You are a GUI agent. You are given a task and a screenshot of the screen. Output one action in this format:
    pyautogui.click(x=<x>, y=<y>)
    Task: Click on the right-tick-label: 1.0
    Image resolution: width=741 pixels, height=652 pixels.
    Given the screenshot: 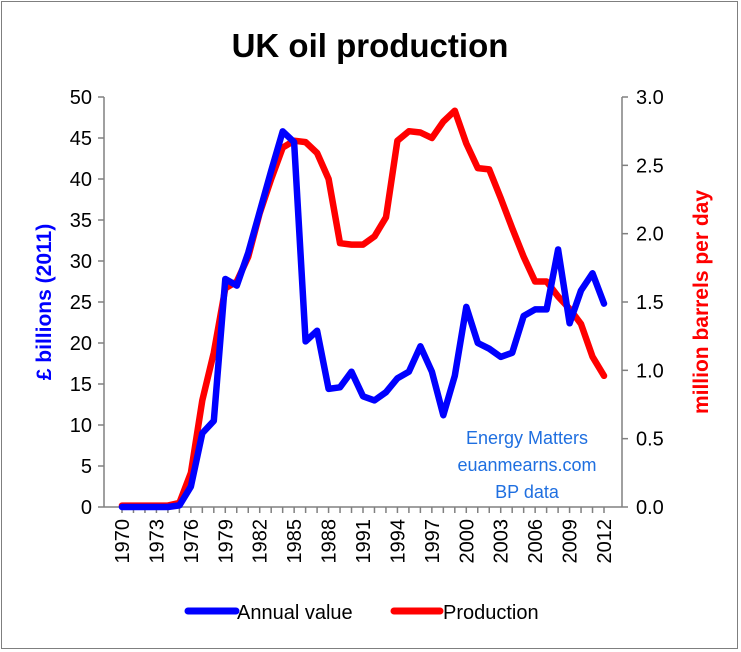 What is the action you would take?
    pyautogui.click(x=650, y=371)
    